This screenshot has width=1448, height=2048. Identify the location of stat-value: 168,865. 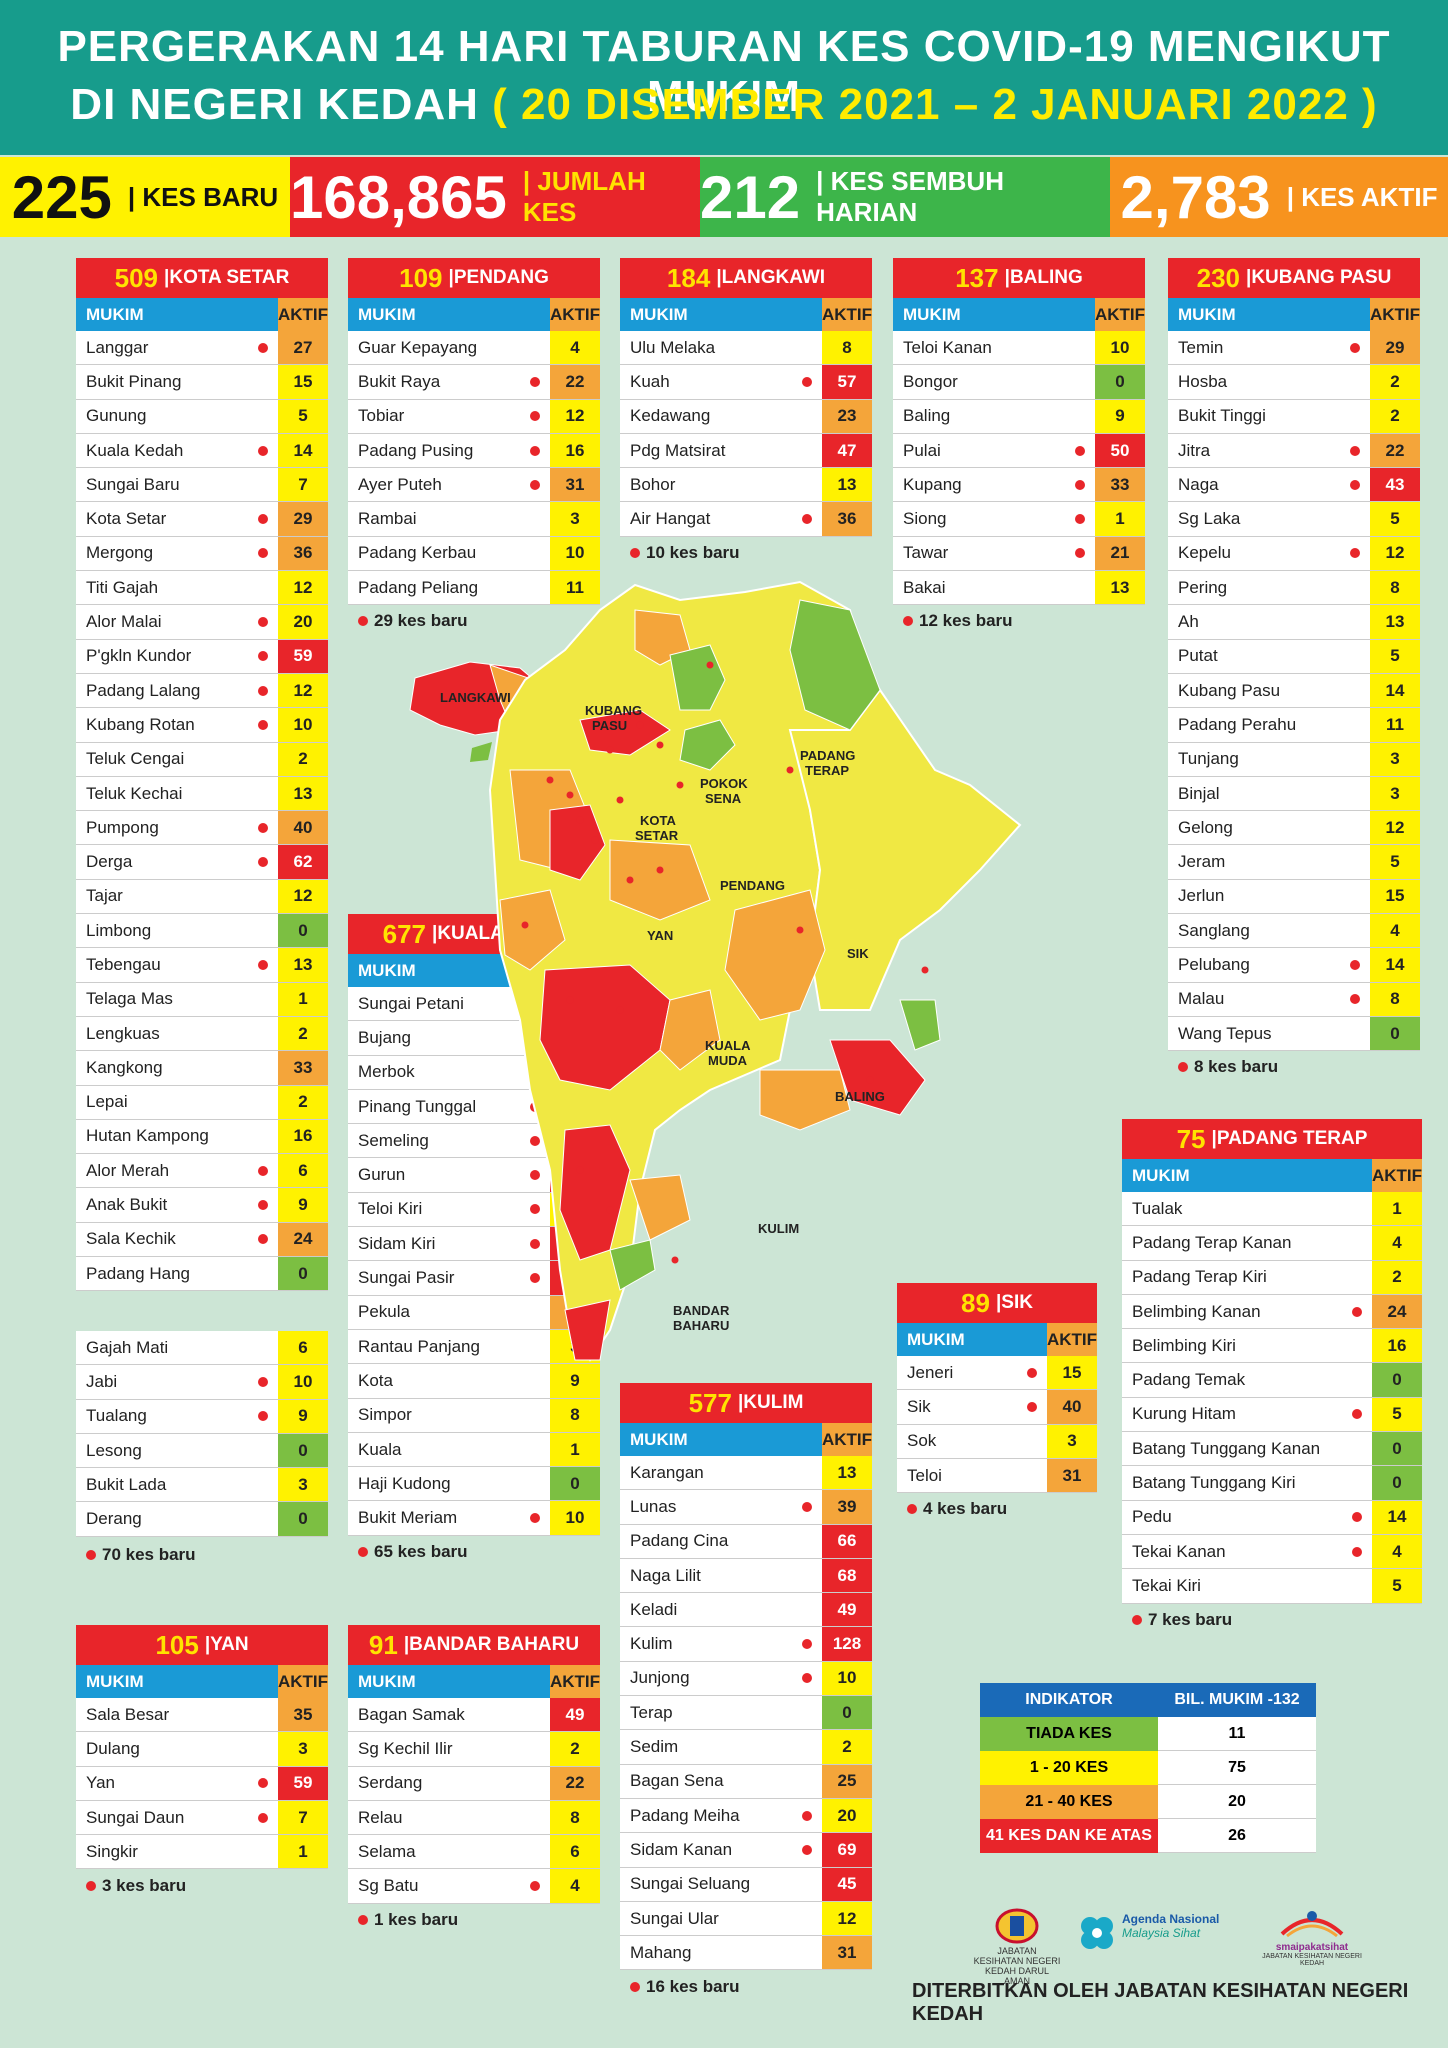
(398, 197).